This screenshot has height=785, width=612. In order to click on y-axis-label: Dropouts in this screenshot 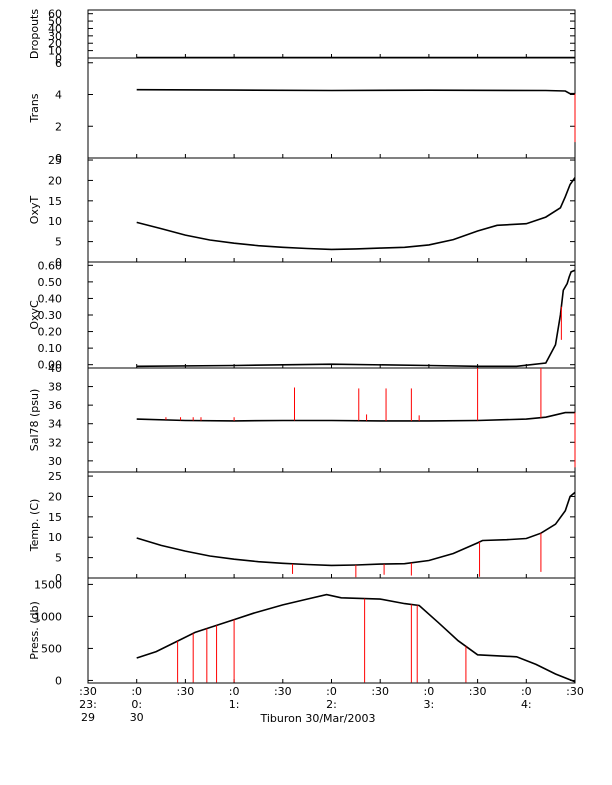, I will do `click(34, 34)`.